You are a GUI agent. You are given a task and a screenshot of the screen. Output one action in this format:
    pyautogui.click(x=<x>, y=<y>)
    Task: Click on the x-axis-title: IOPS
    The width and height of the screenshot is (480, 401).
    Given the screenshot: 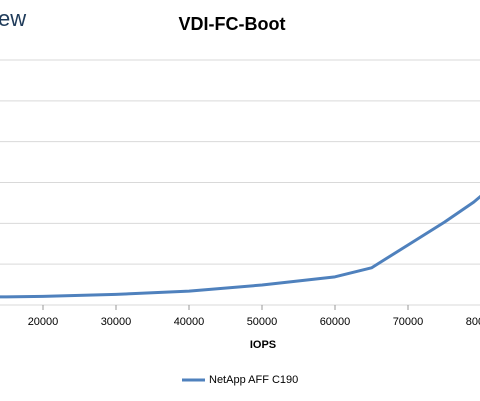 What is the action you would take?
    pyautogui.click(x=263, y=345)
    